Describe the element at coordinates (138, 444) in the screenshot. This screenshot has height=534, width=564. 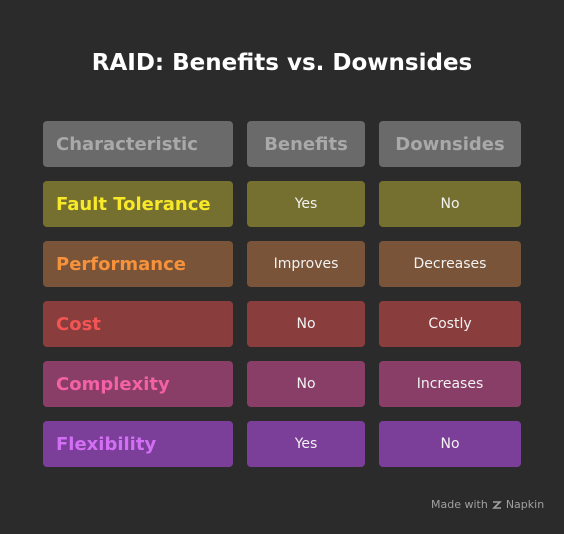
I see `row-label: Flexibility` at that location.